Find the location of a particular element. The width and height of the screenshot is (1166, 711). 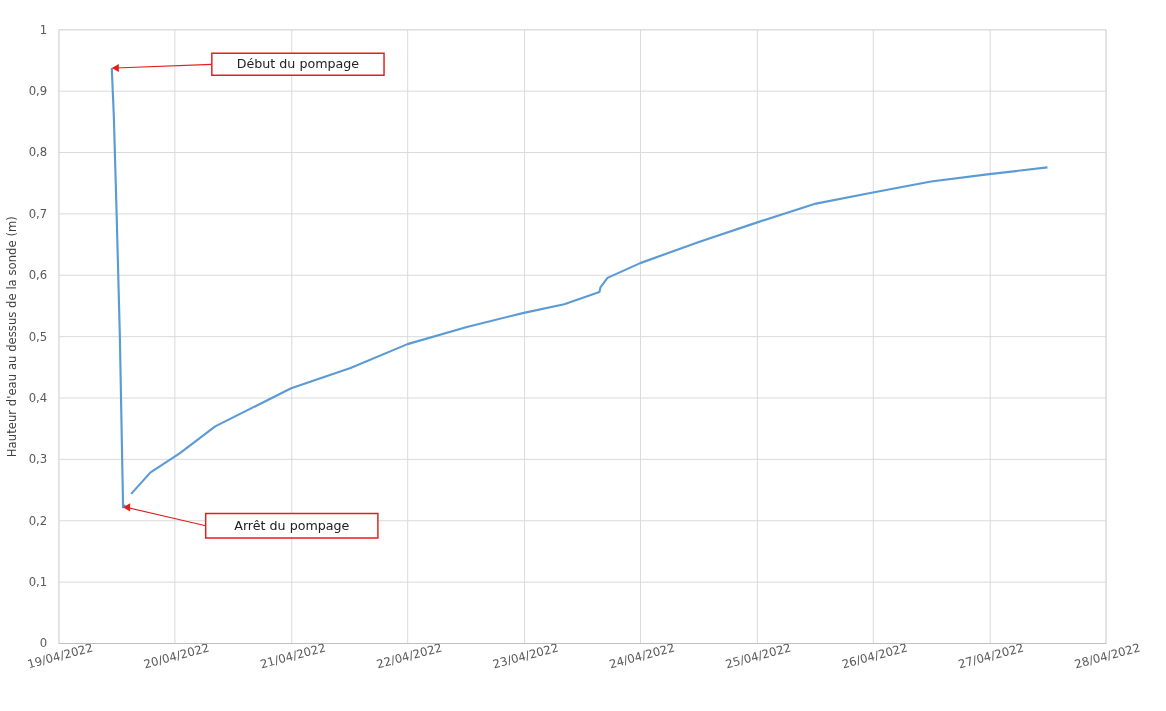

y-tick-label: 0,9 is located at coordinates (38, 91).